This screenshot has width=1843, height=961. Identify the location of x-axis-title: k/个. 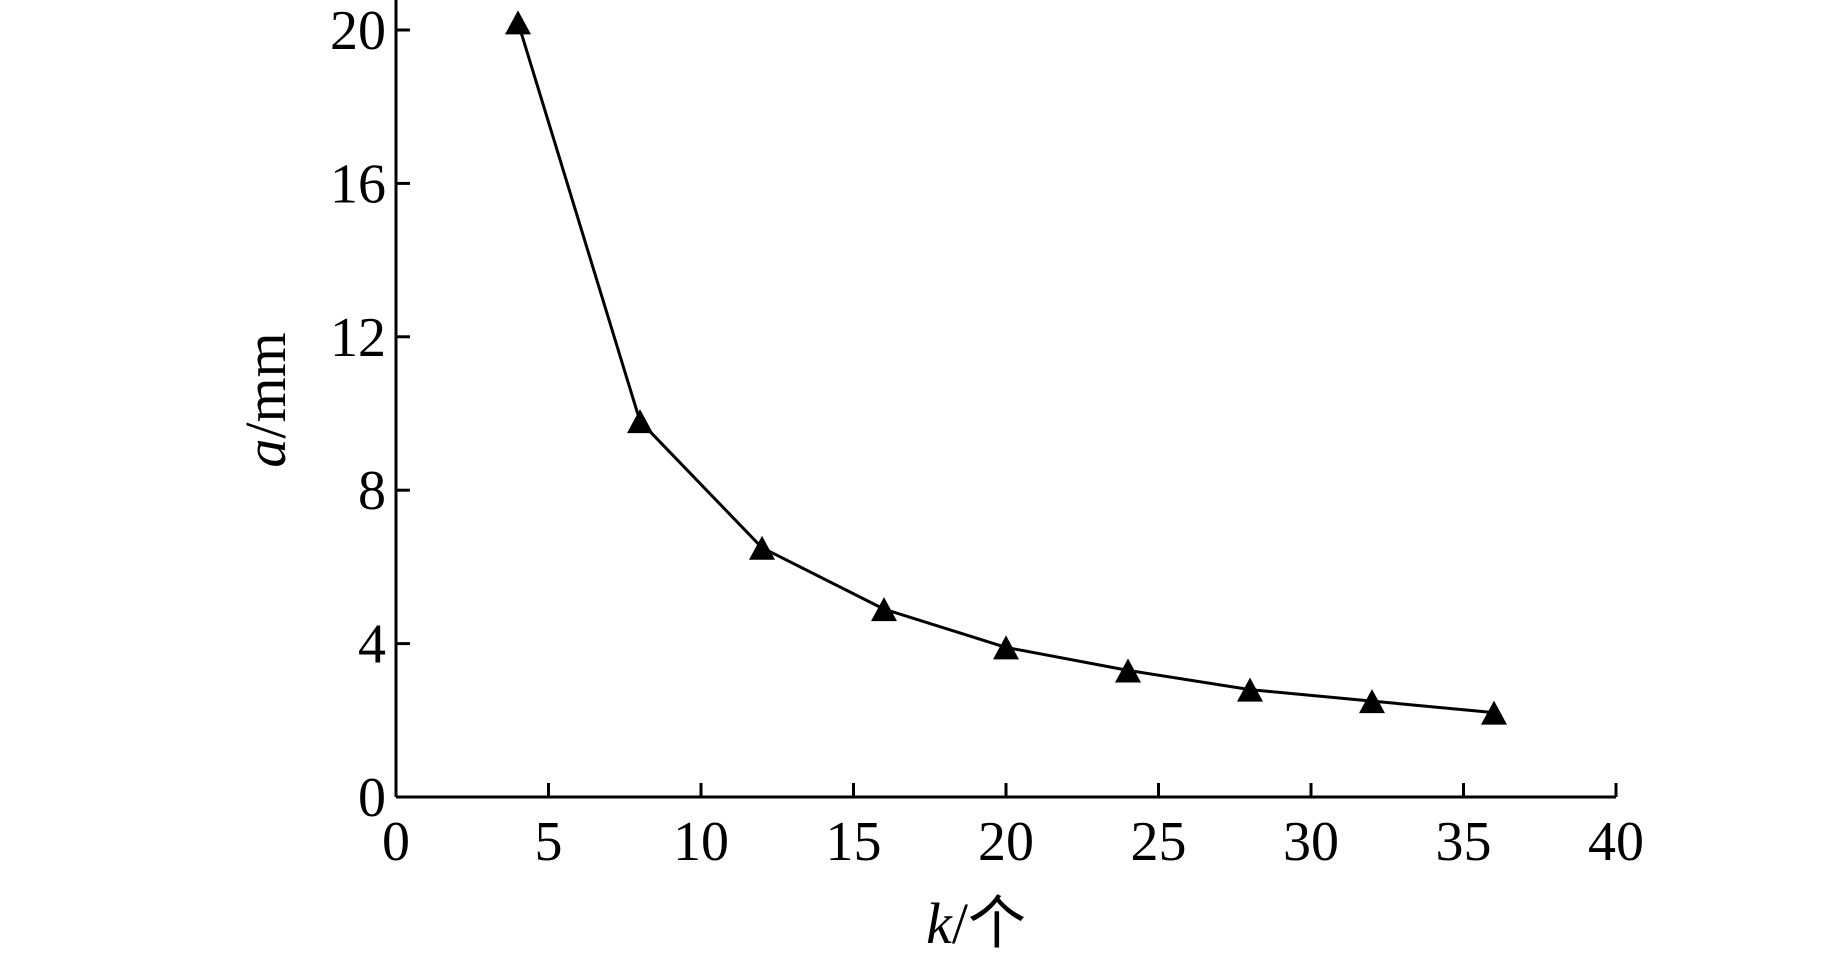
(976, 923).